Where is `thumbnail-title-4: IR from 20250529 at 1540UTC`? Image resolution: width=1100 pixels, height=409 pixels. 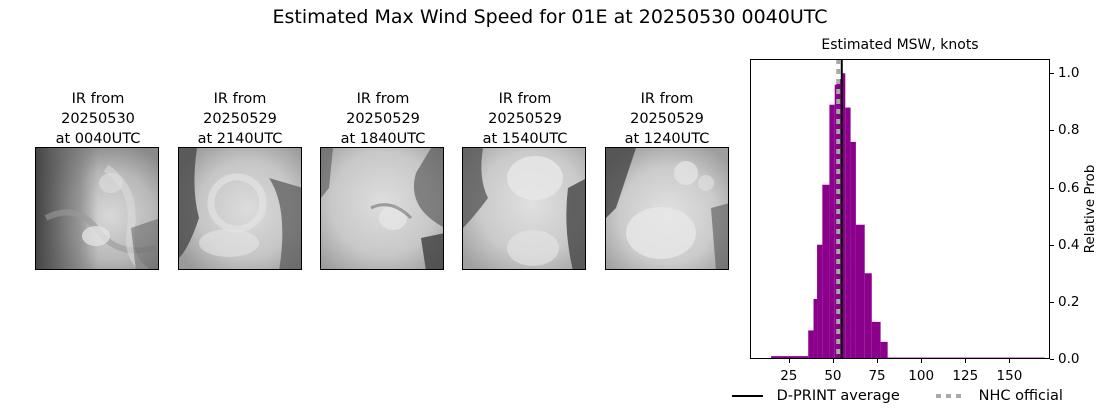 thumbnail-title-4: IR from 20250529 at 1540UTC is located at coordinates (525, 119).